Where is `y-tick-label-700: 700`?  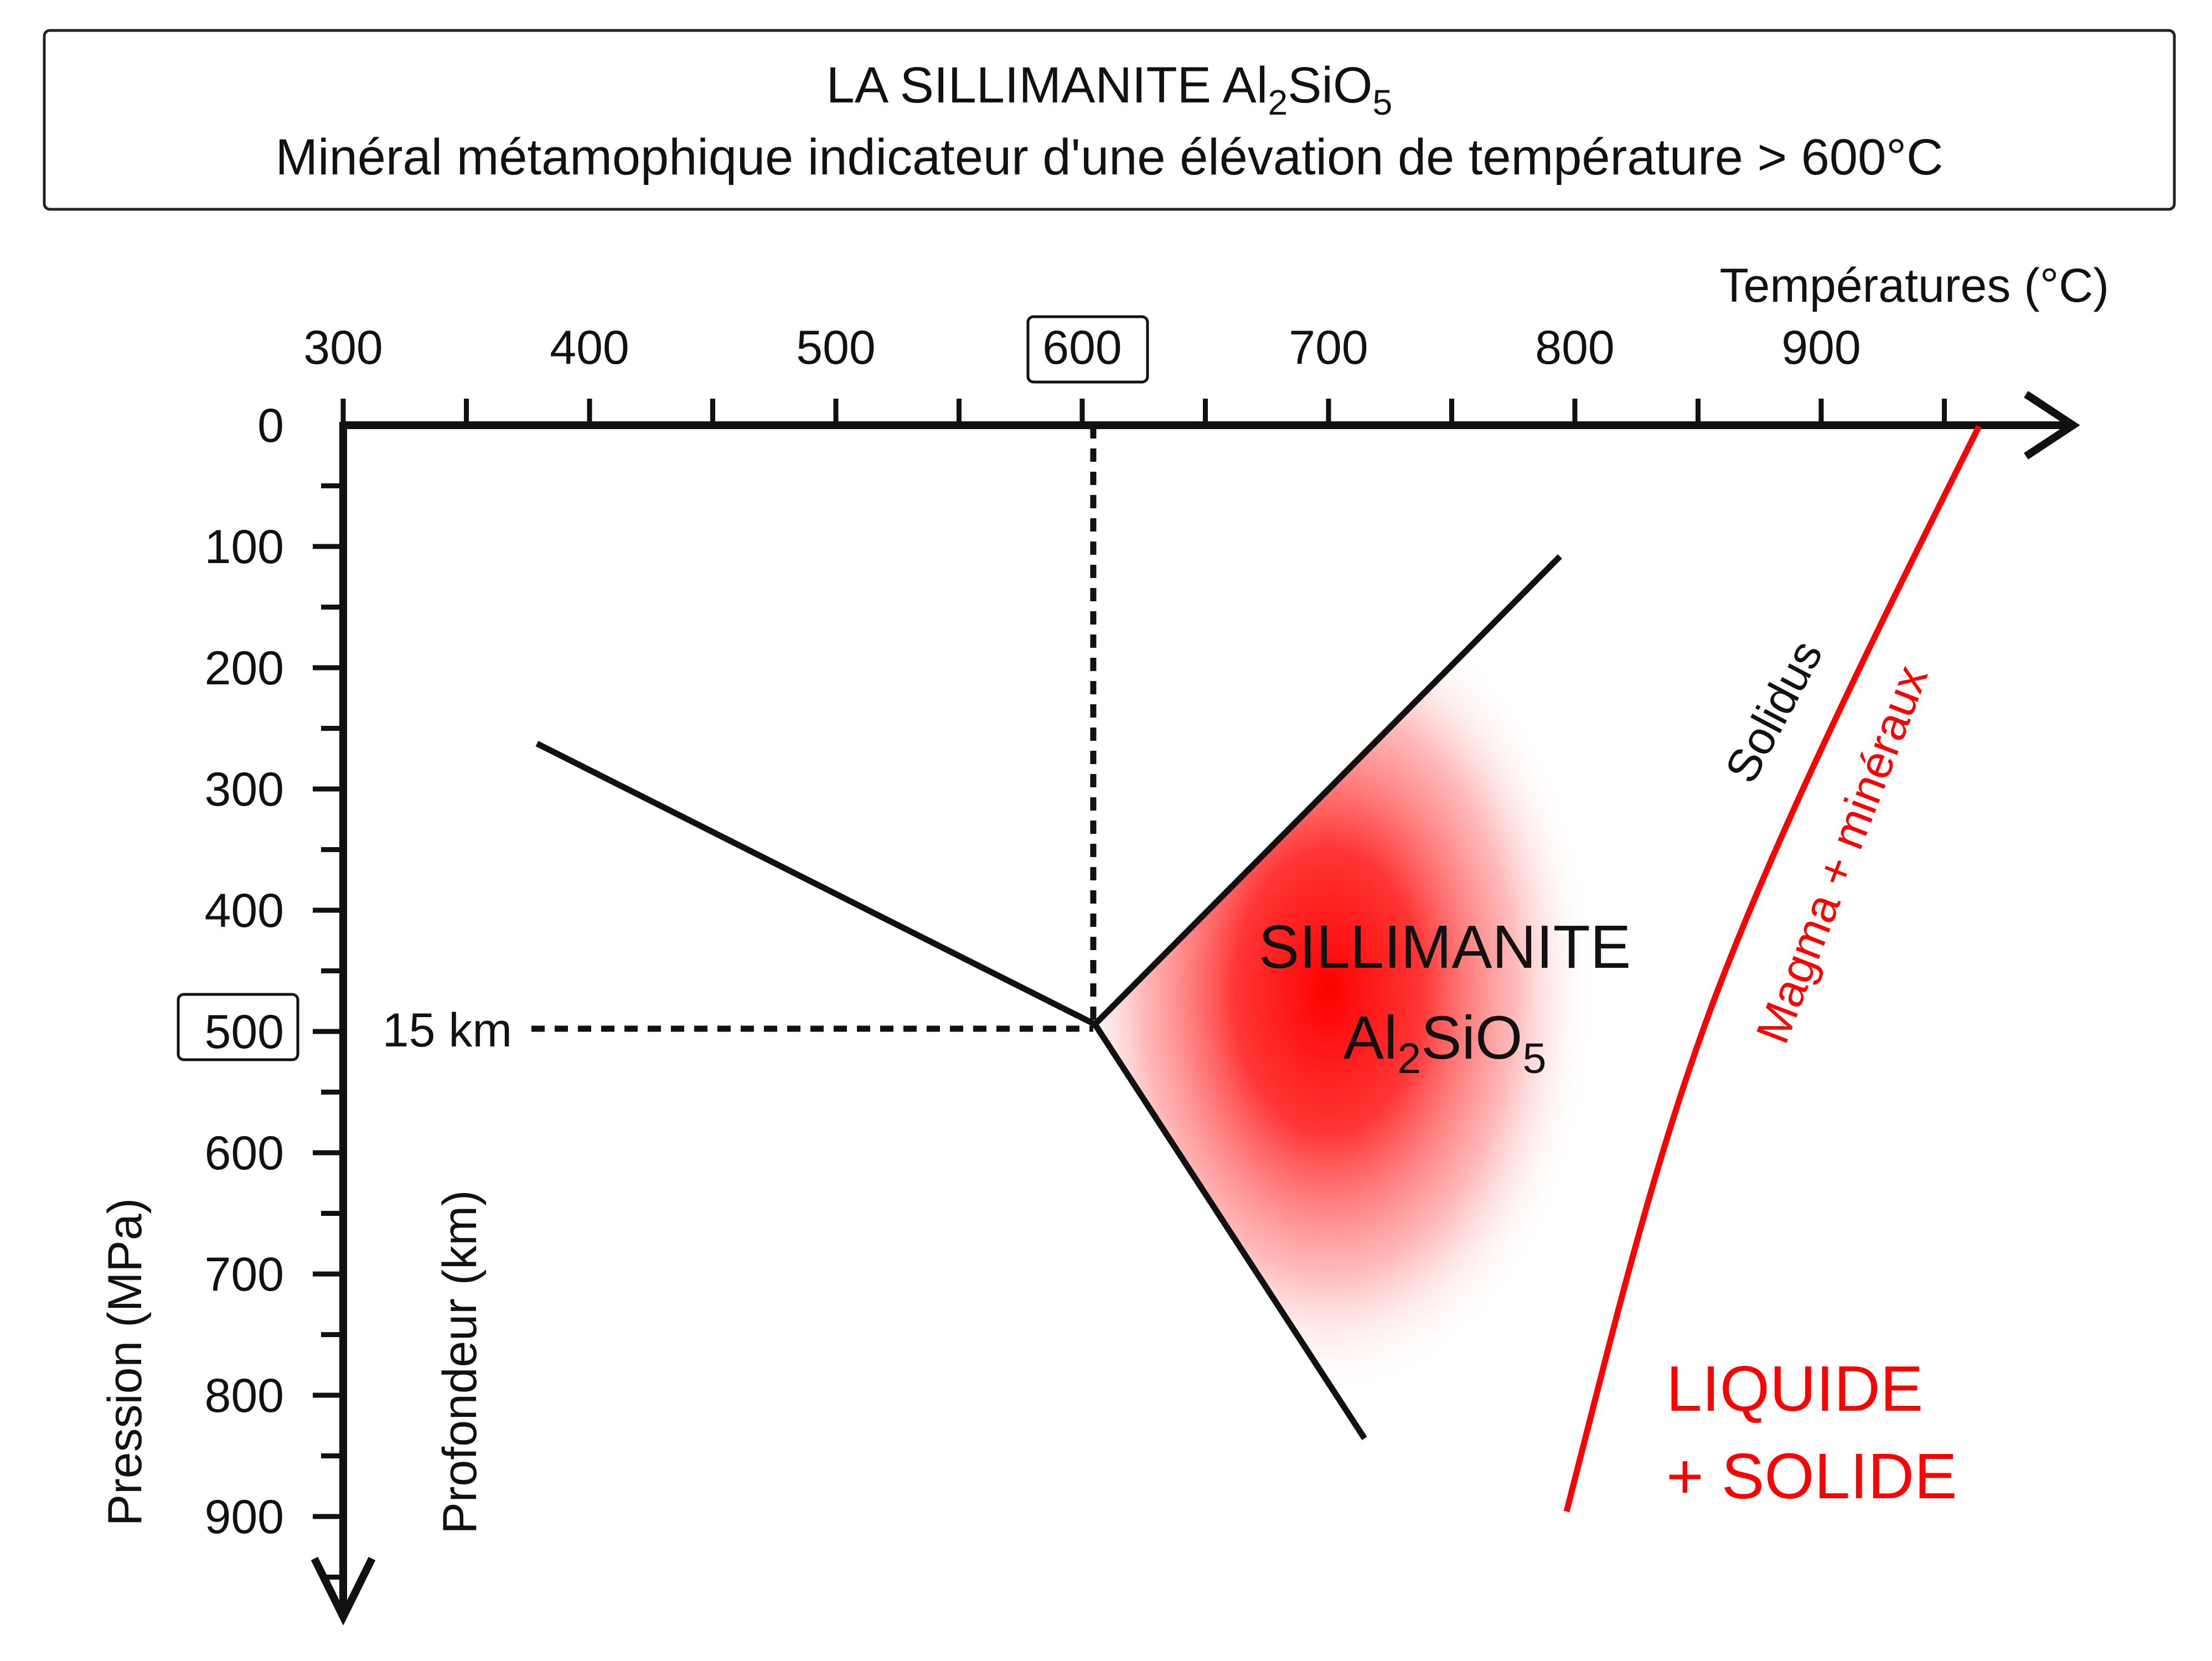
y-tick-label-700: 700 is located at coordinates (245, 1274).